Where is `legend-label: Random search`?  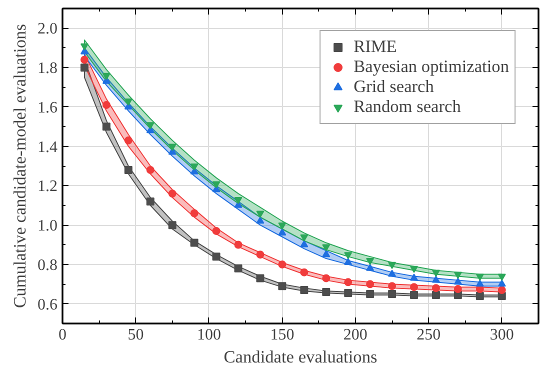 legend-label: Random search is located at coordinates (407, 107).